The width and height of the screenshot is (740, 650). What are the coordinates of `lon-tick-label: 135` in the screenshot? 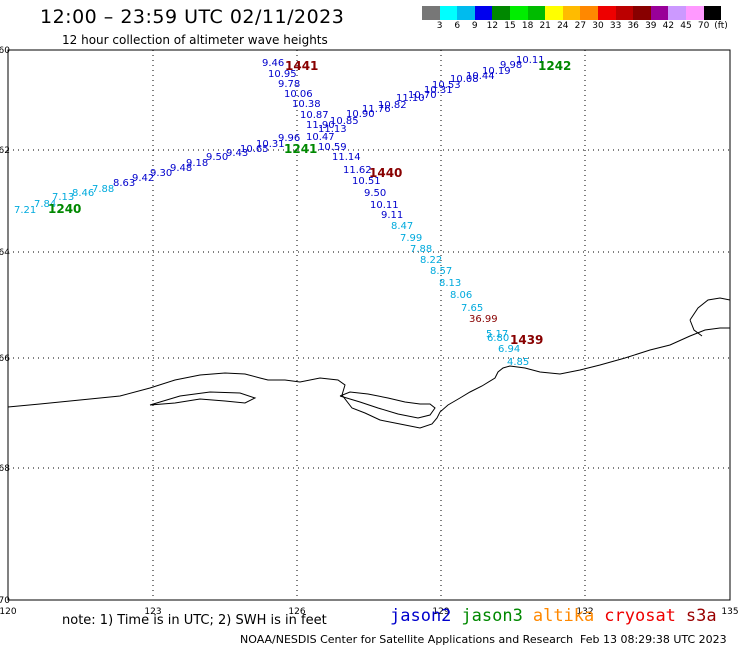 It's located at (729, 612).